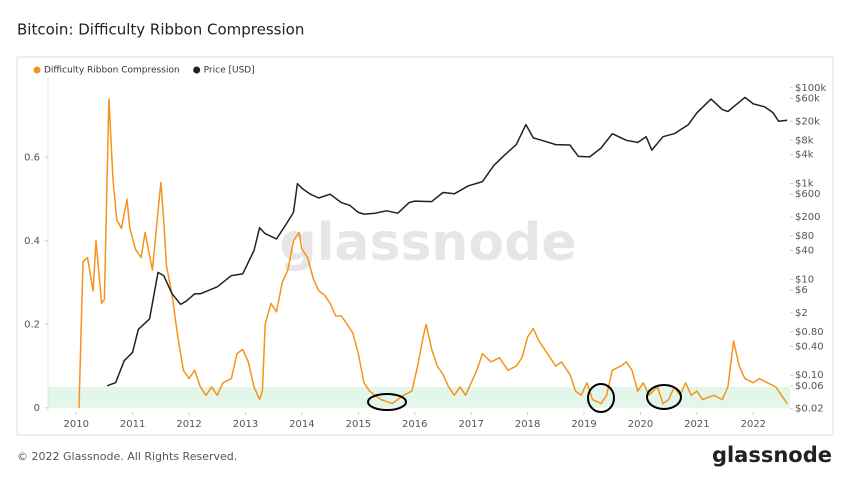 This screenshot has width=850, height=482. Describe the element at coordinates (583, 424) in the screenshot. I see `x-tick-label: 2019` at that location.